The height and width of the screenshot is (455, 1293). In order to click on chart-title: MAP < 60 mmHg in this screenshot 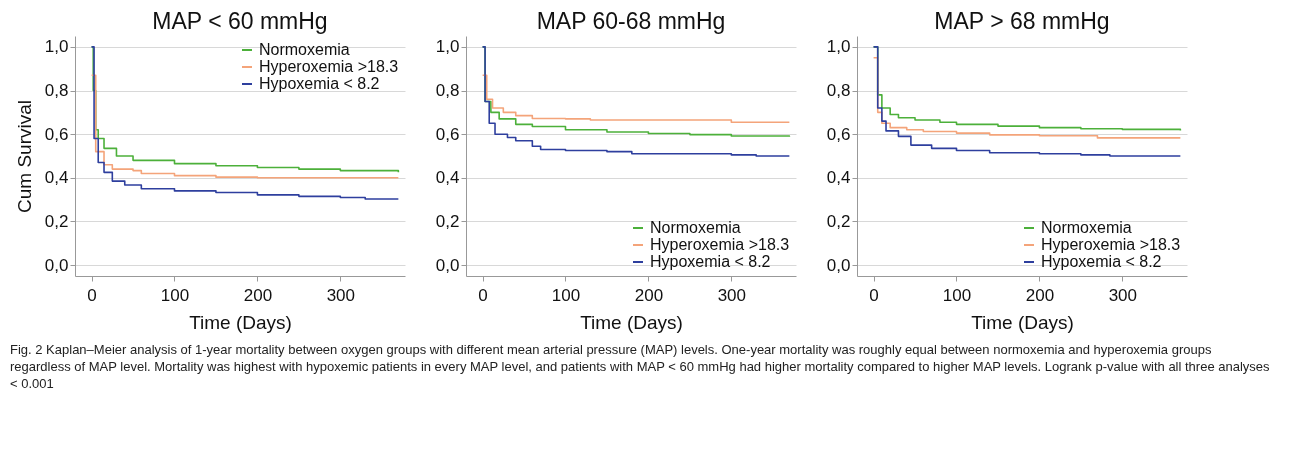, I will do `click(240, 21)`.